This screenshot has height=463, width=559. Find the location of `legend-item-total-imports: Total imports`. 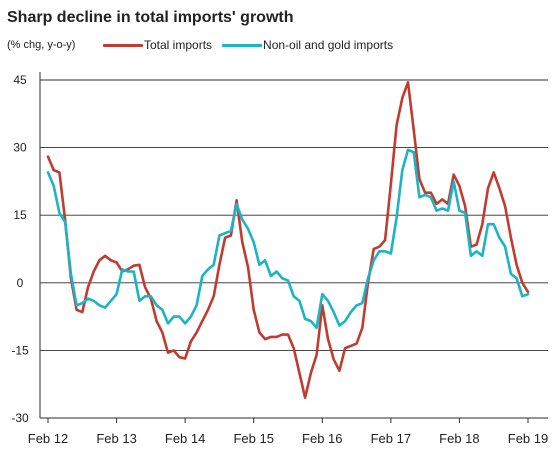

legend-item-total-imports: Total imports is located at coordinates (157, 45).